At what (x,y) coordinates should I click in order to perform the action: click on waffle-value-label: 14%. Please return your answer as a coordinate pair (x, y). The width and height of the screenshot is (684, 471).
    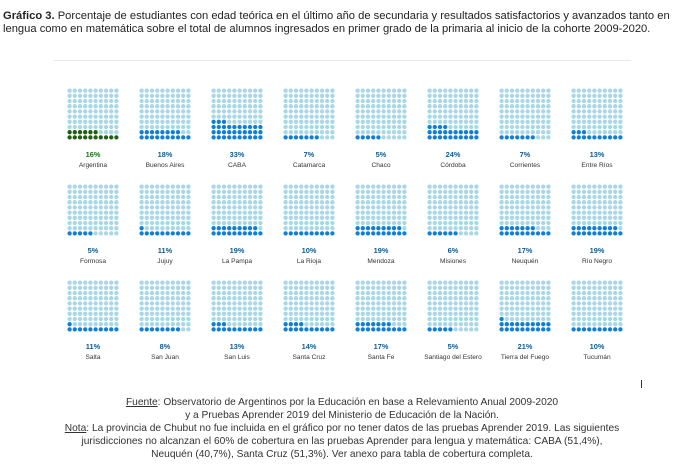
    Looking at the image, I should click on (309, 346).